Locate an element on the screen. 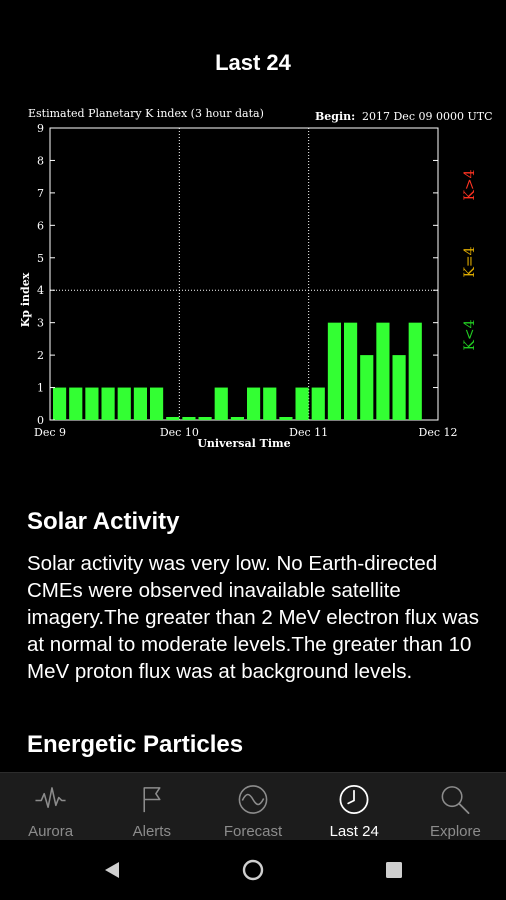 The width and height of the screenshot is (506, 900). y-tick-label: 8 is located at coordinates (40, 160).